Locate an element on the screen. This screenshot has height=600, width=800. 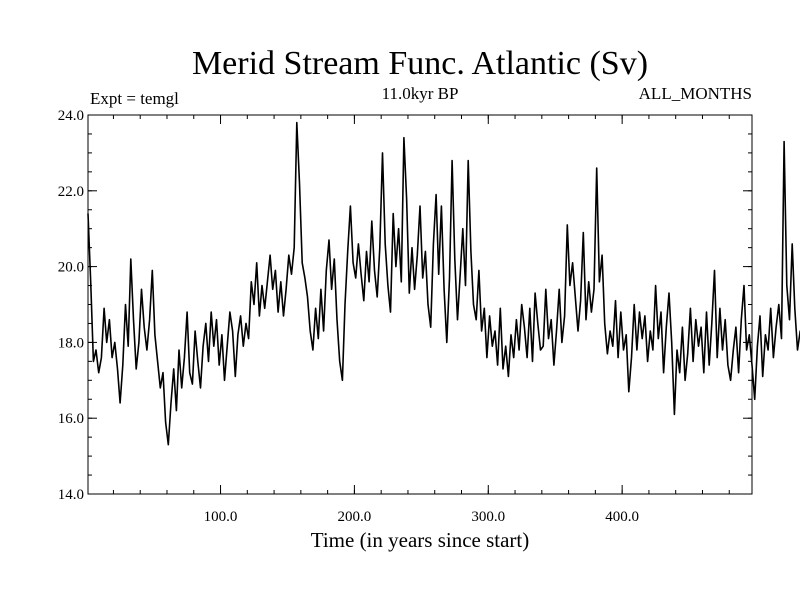
x-tick-label: 100.0 is located at coordinates (221, 517).